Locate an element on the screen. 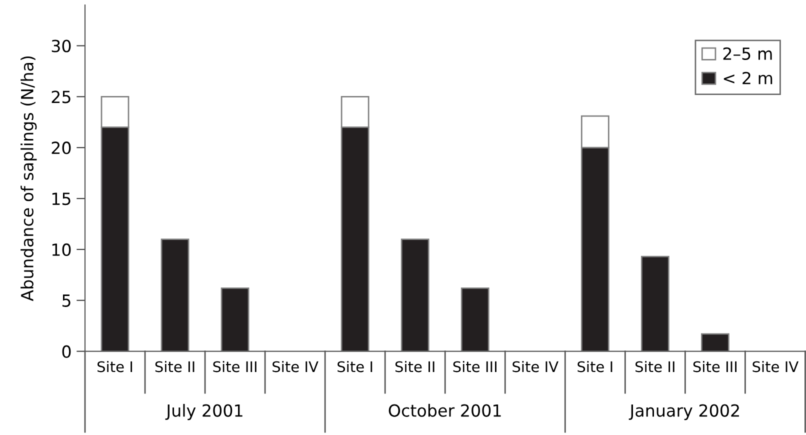 Image resolution: width=806 pixels, height=435 pixels. text: July 2001 is located at coordinates (203, 412).